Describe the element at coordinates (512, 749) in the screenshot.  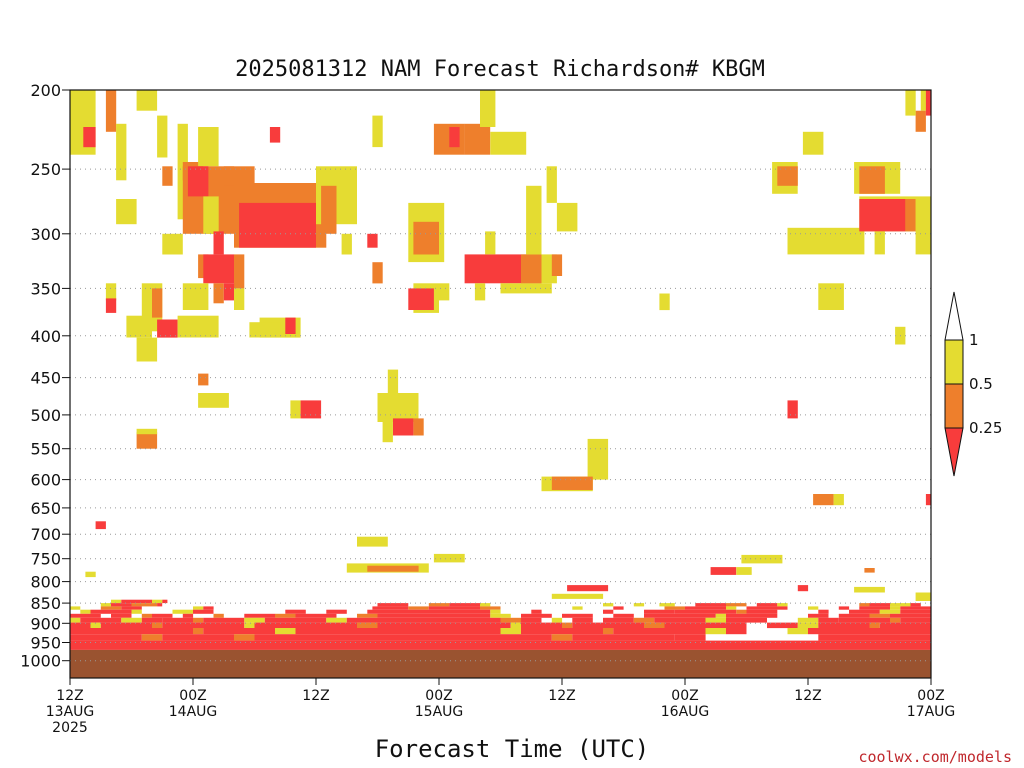
I see `x-axis-label: Forecast Time (UTC)` at that location.